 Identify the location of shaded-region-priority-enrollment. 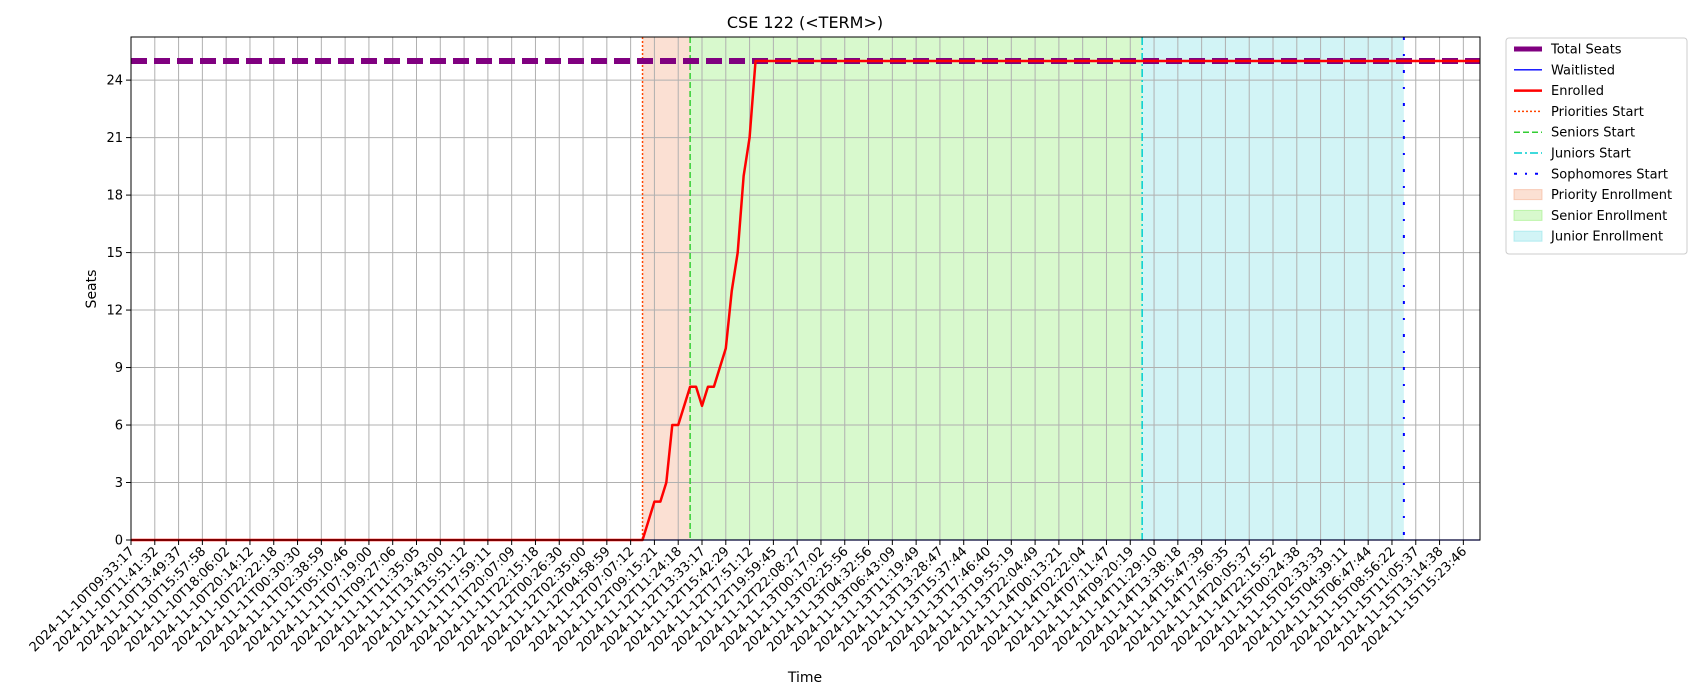
(666, 288).